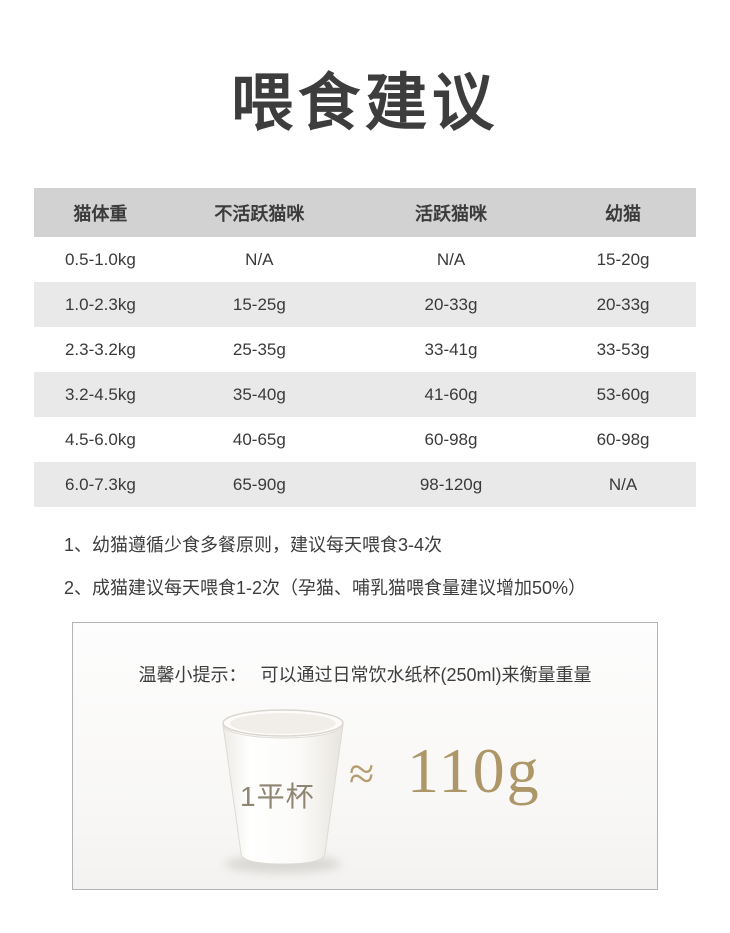  What do you see at coordinates (451, 349) in the screenshot?
I see `table-cell: 33-41g` at bounding box center [451, 349].